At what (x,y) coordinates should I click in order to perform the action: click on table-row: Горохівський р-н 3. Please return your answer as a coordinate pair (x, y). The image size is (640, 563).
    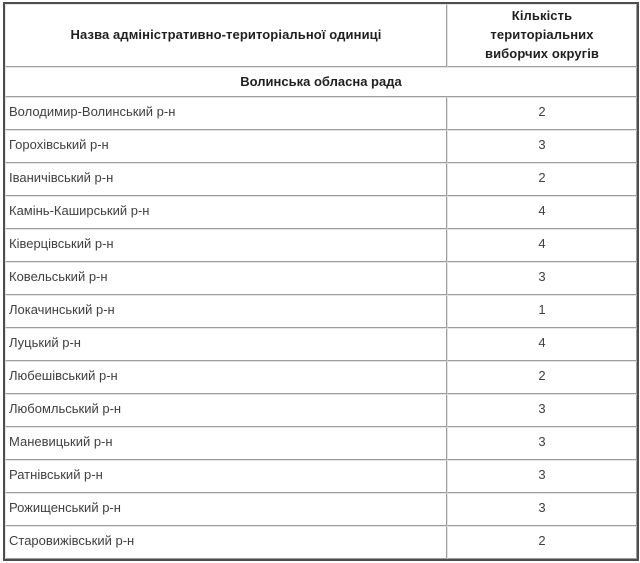
    Looking at the image, I should click on (321, 146).